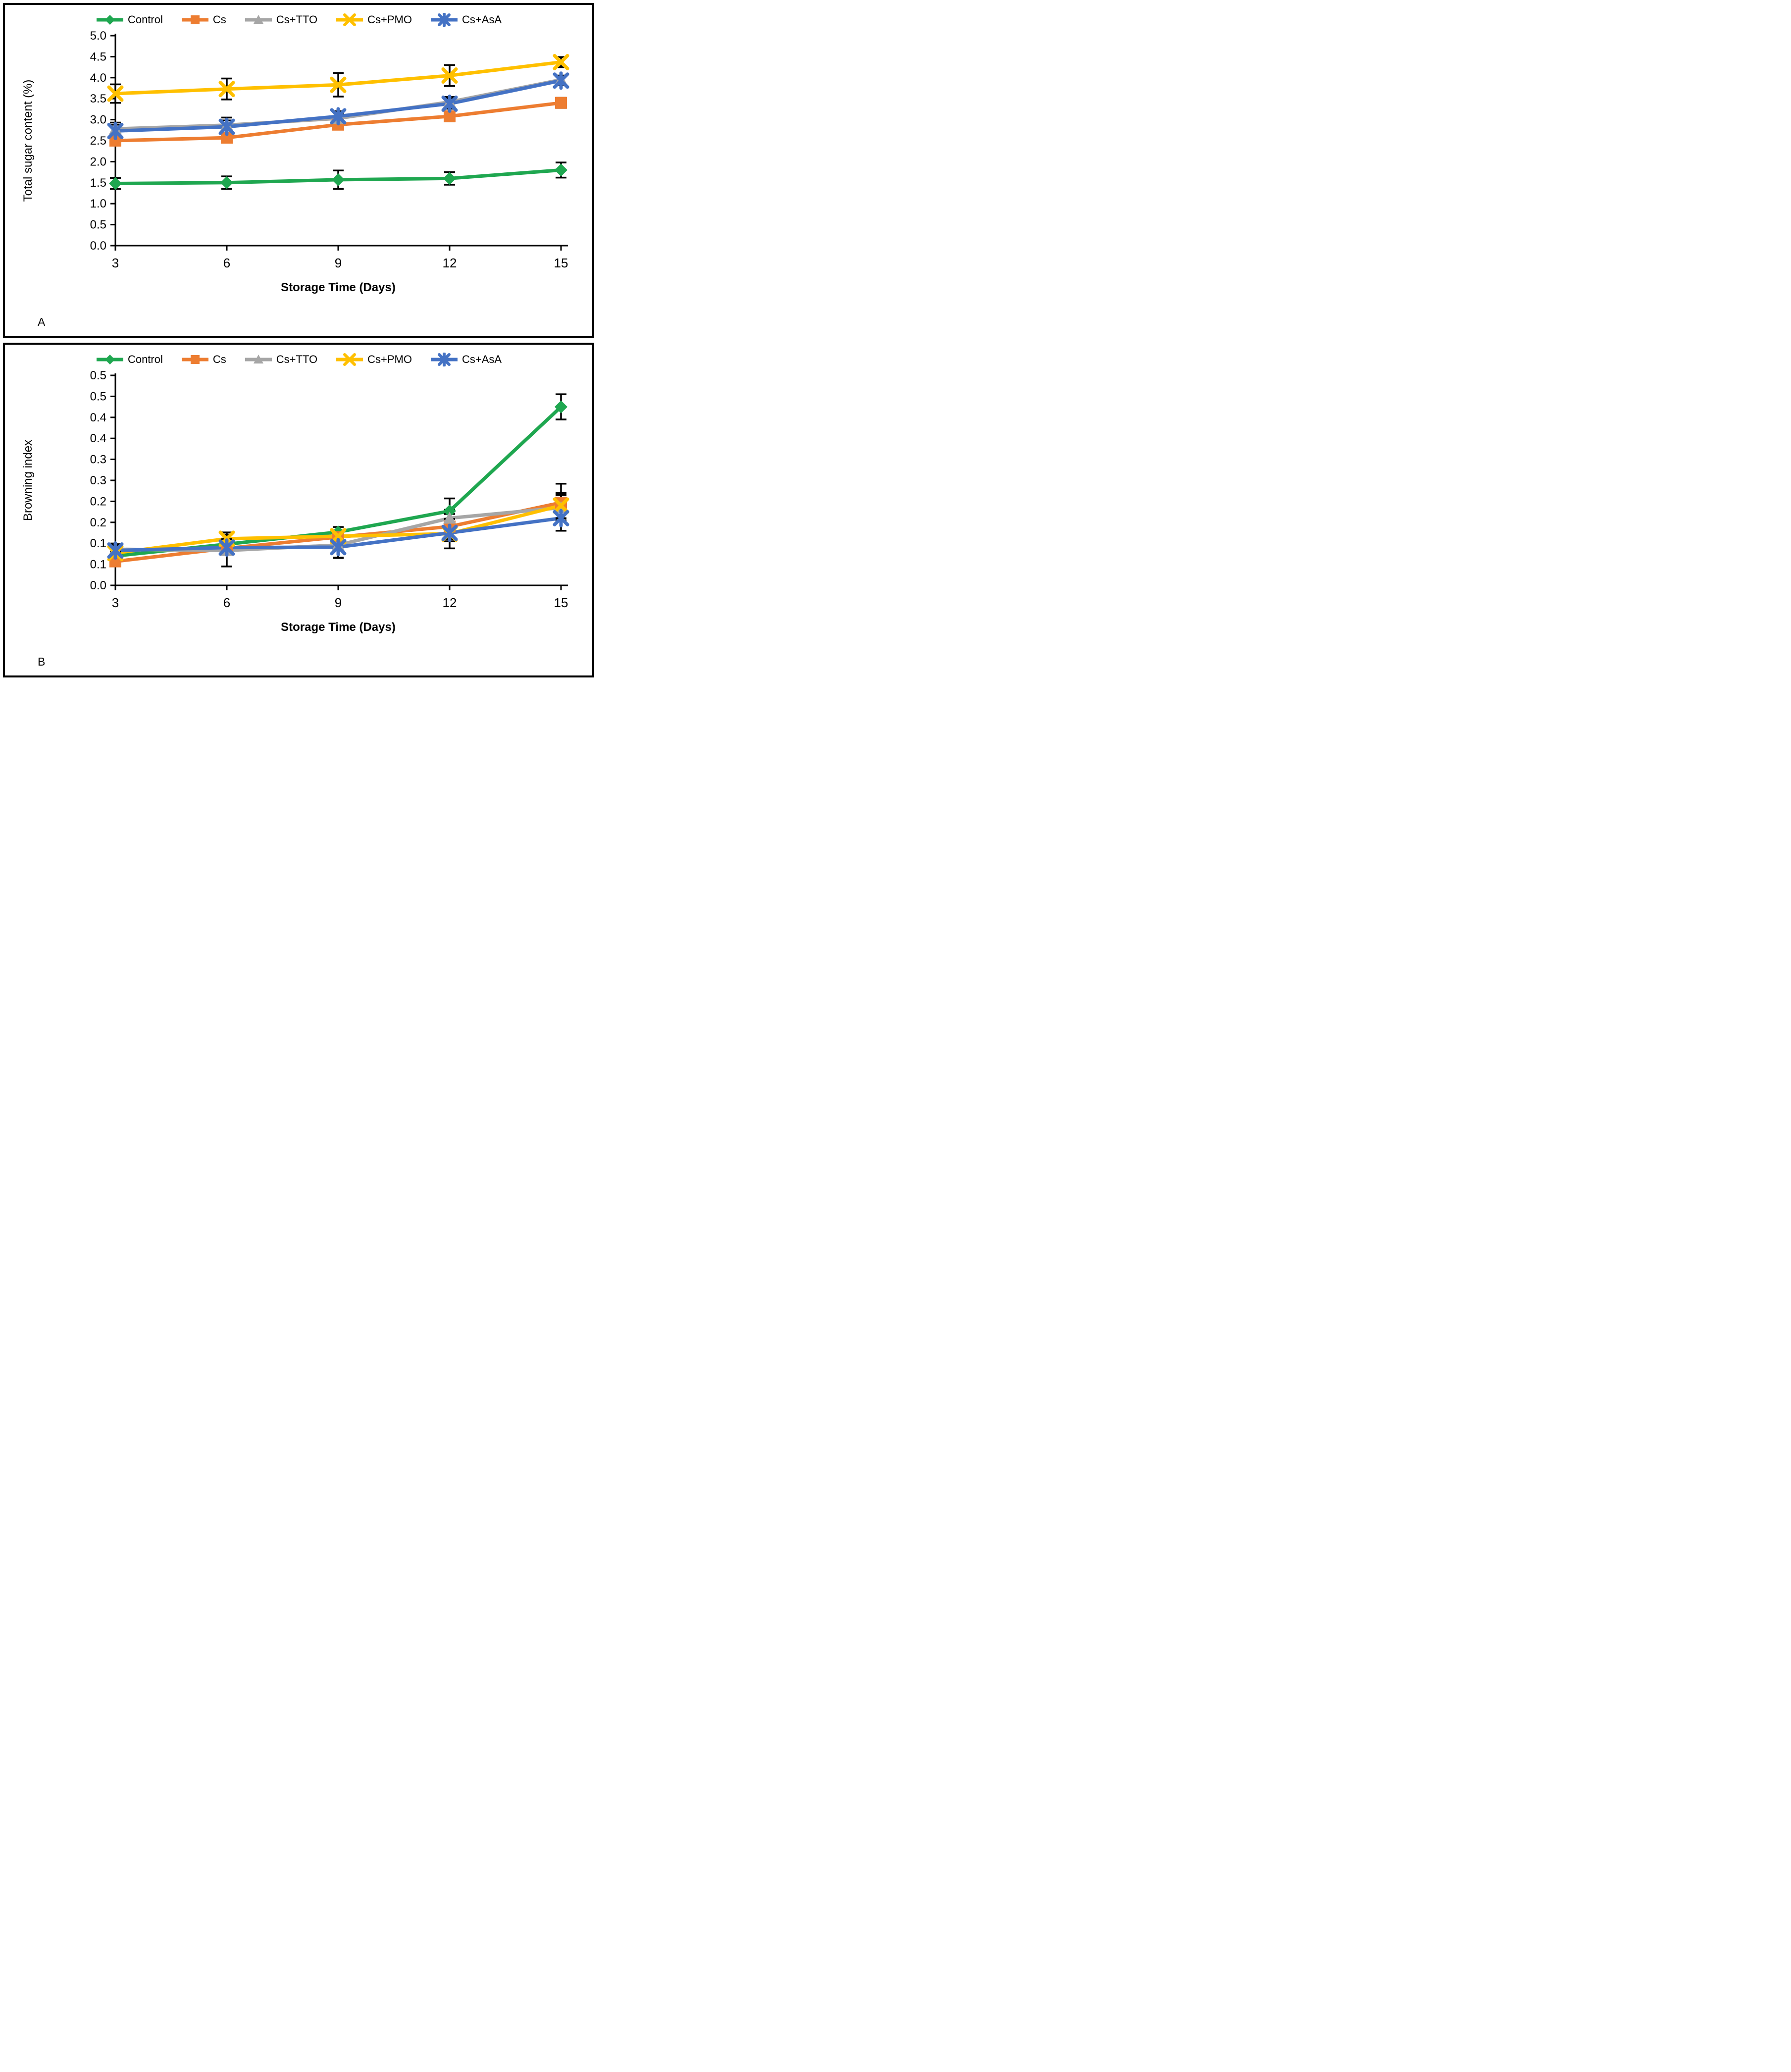  What do you see at coordinates (42, 662) in the screenshot?
I see `panel-b-label: B` at bounding box center [42, 662].